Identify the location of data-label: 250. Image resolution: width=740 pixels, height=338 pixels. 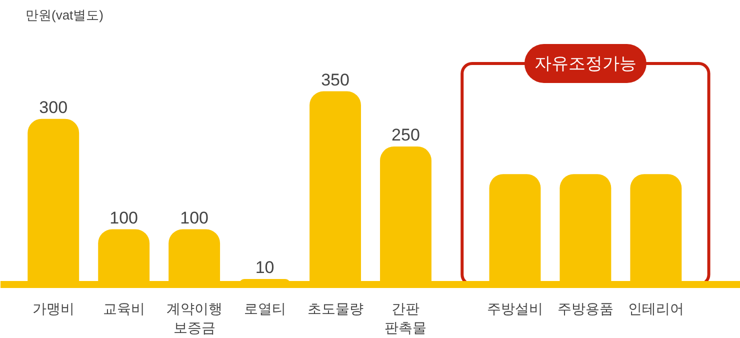
(406, 134).